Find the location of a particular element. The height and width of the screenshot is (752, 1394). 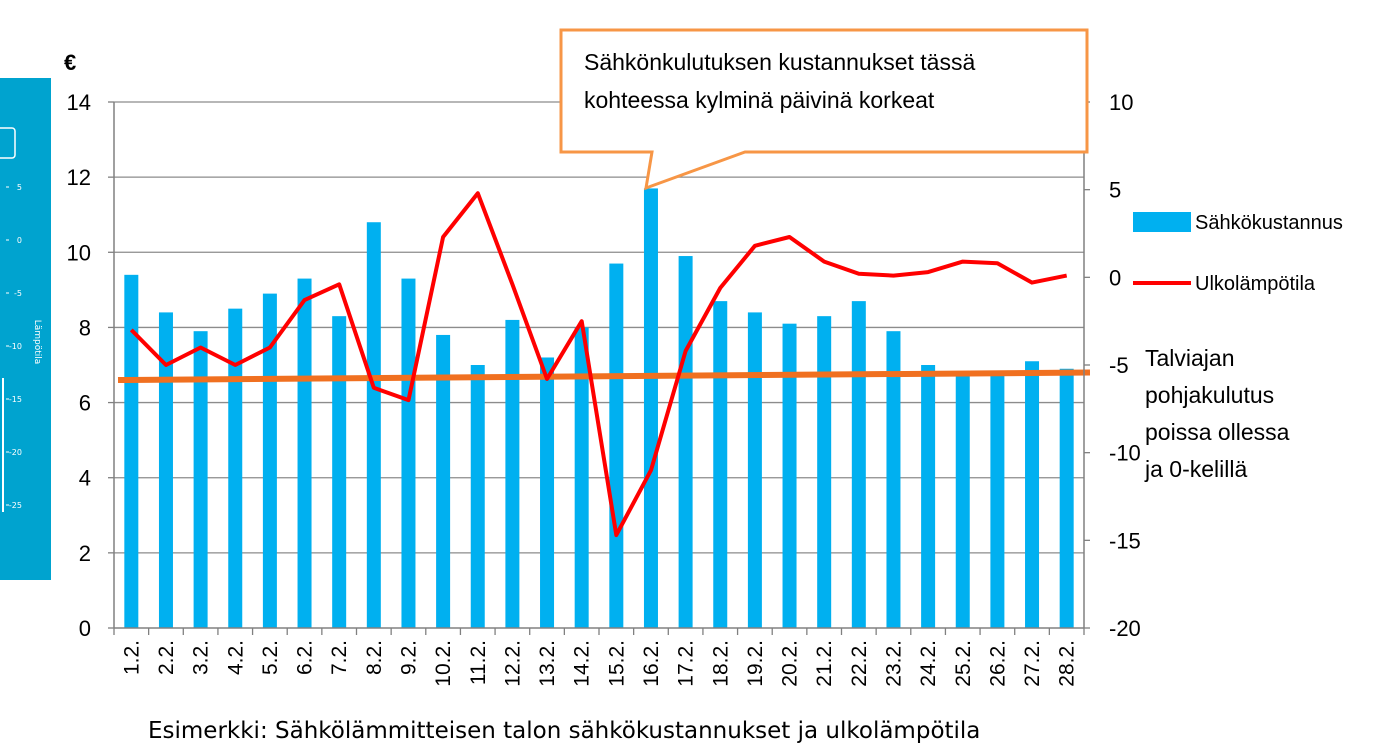

x-tick-label: 7.2. is located at coordinates (339, 657).